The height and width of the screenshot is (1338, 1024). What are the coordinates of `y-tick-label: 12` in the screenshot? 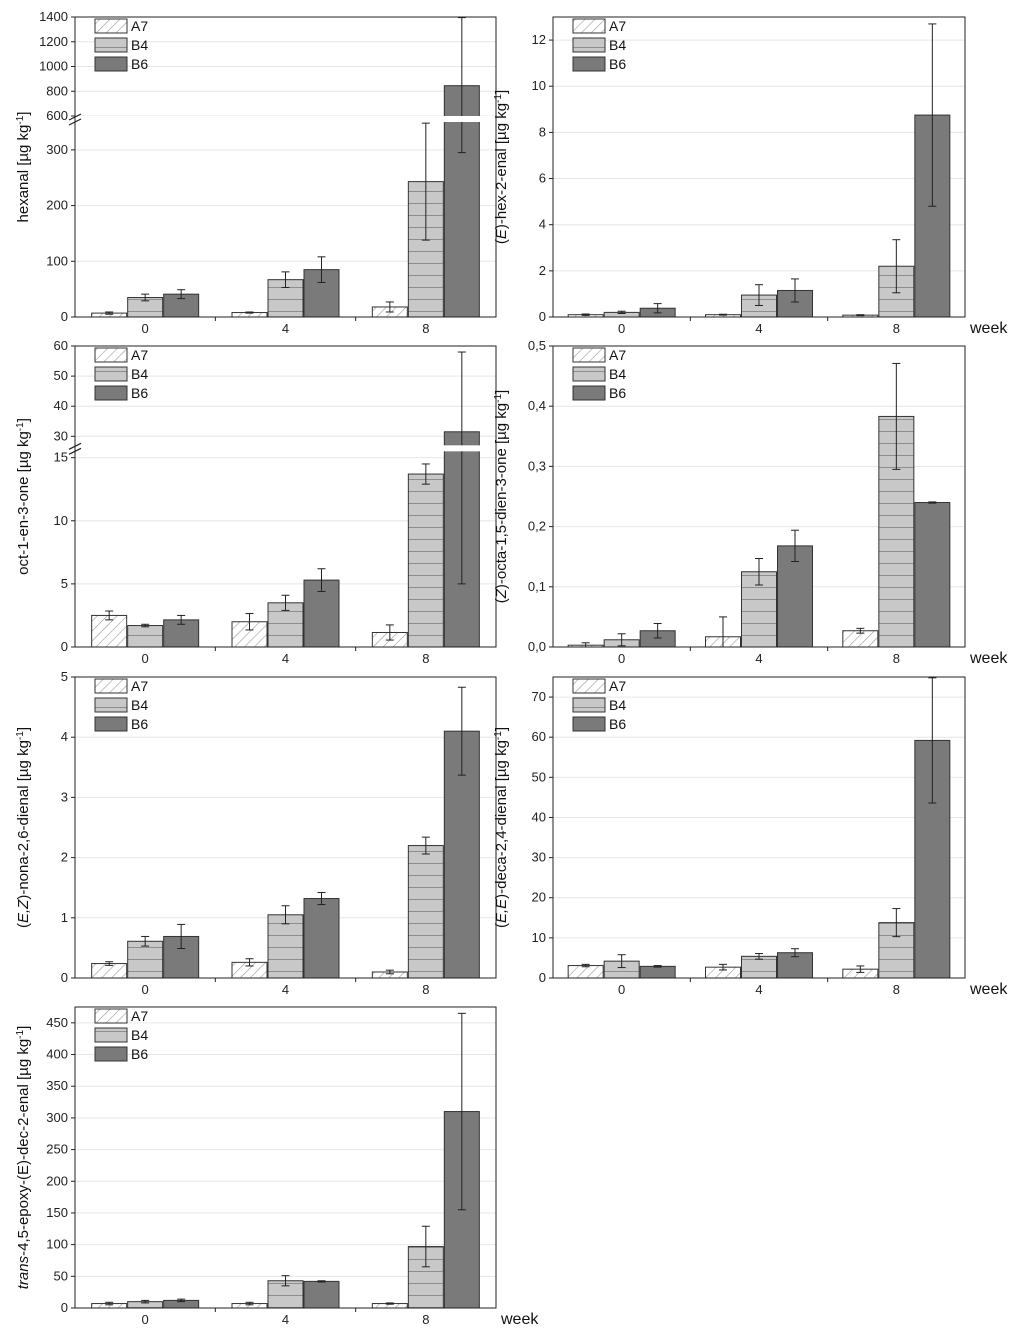 It's located at (539, 39).